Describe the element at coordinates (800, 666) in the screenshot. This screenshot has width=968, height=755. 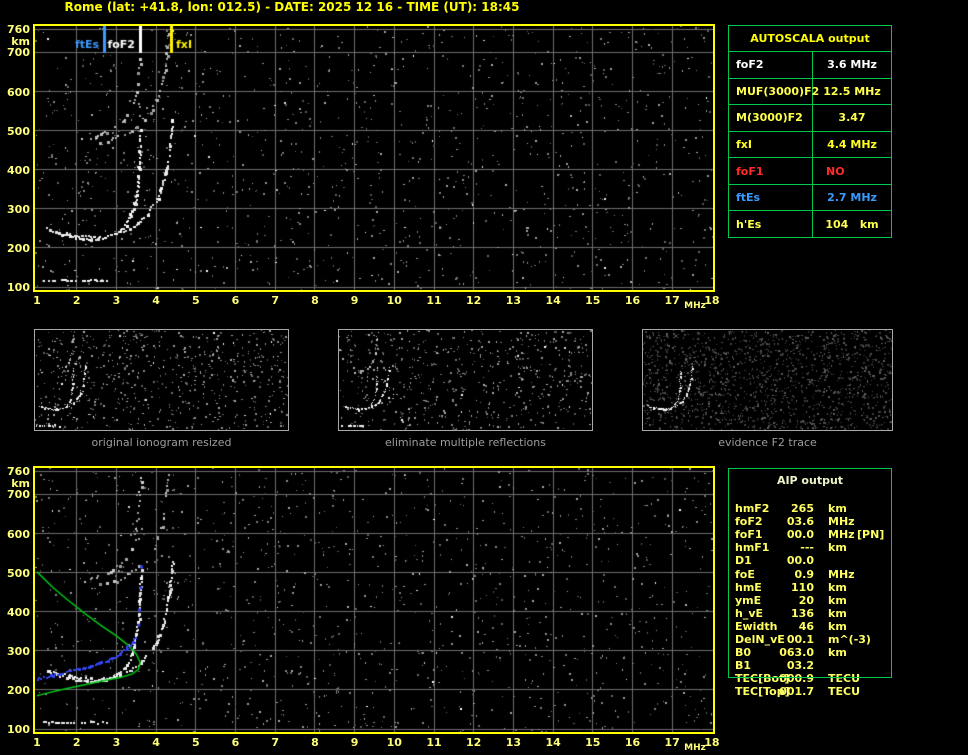
I see `aip-param-value: 03.2` at that location.